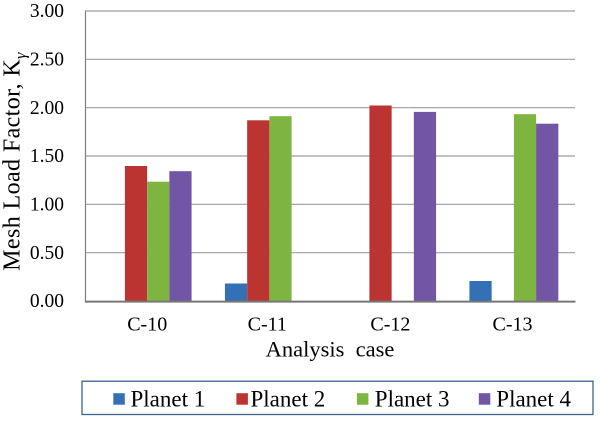 The width and height of the screenshot is (600, 425). I want to click on svg-text: C-10, so click(147, 324).